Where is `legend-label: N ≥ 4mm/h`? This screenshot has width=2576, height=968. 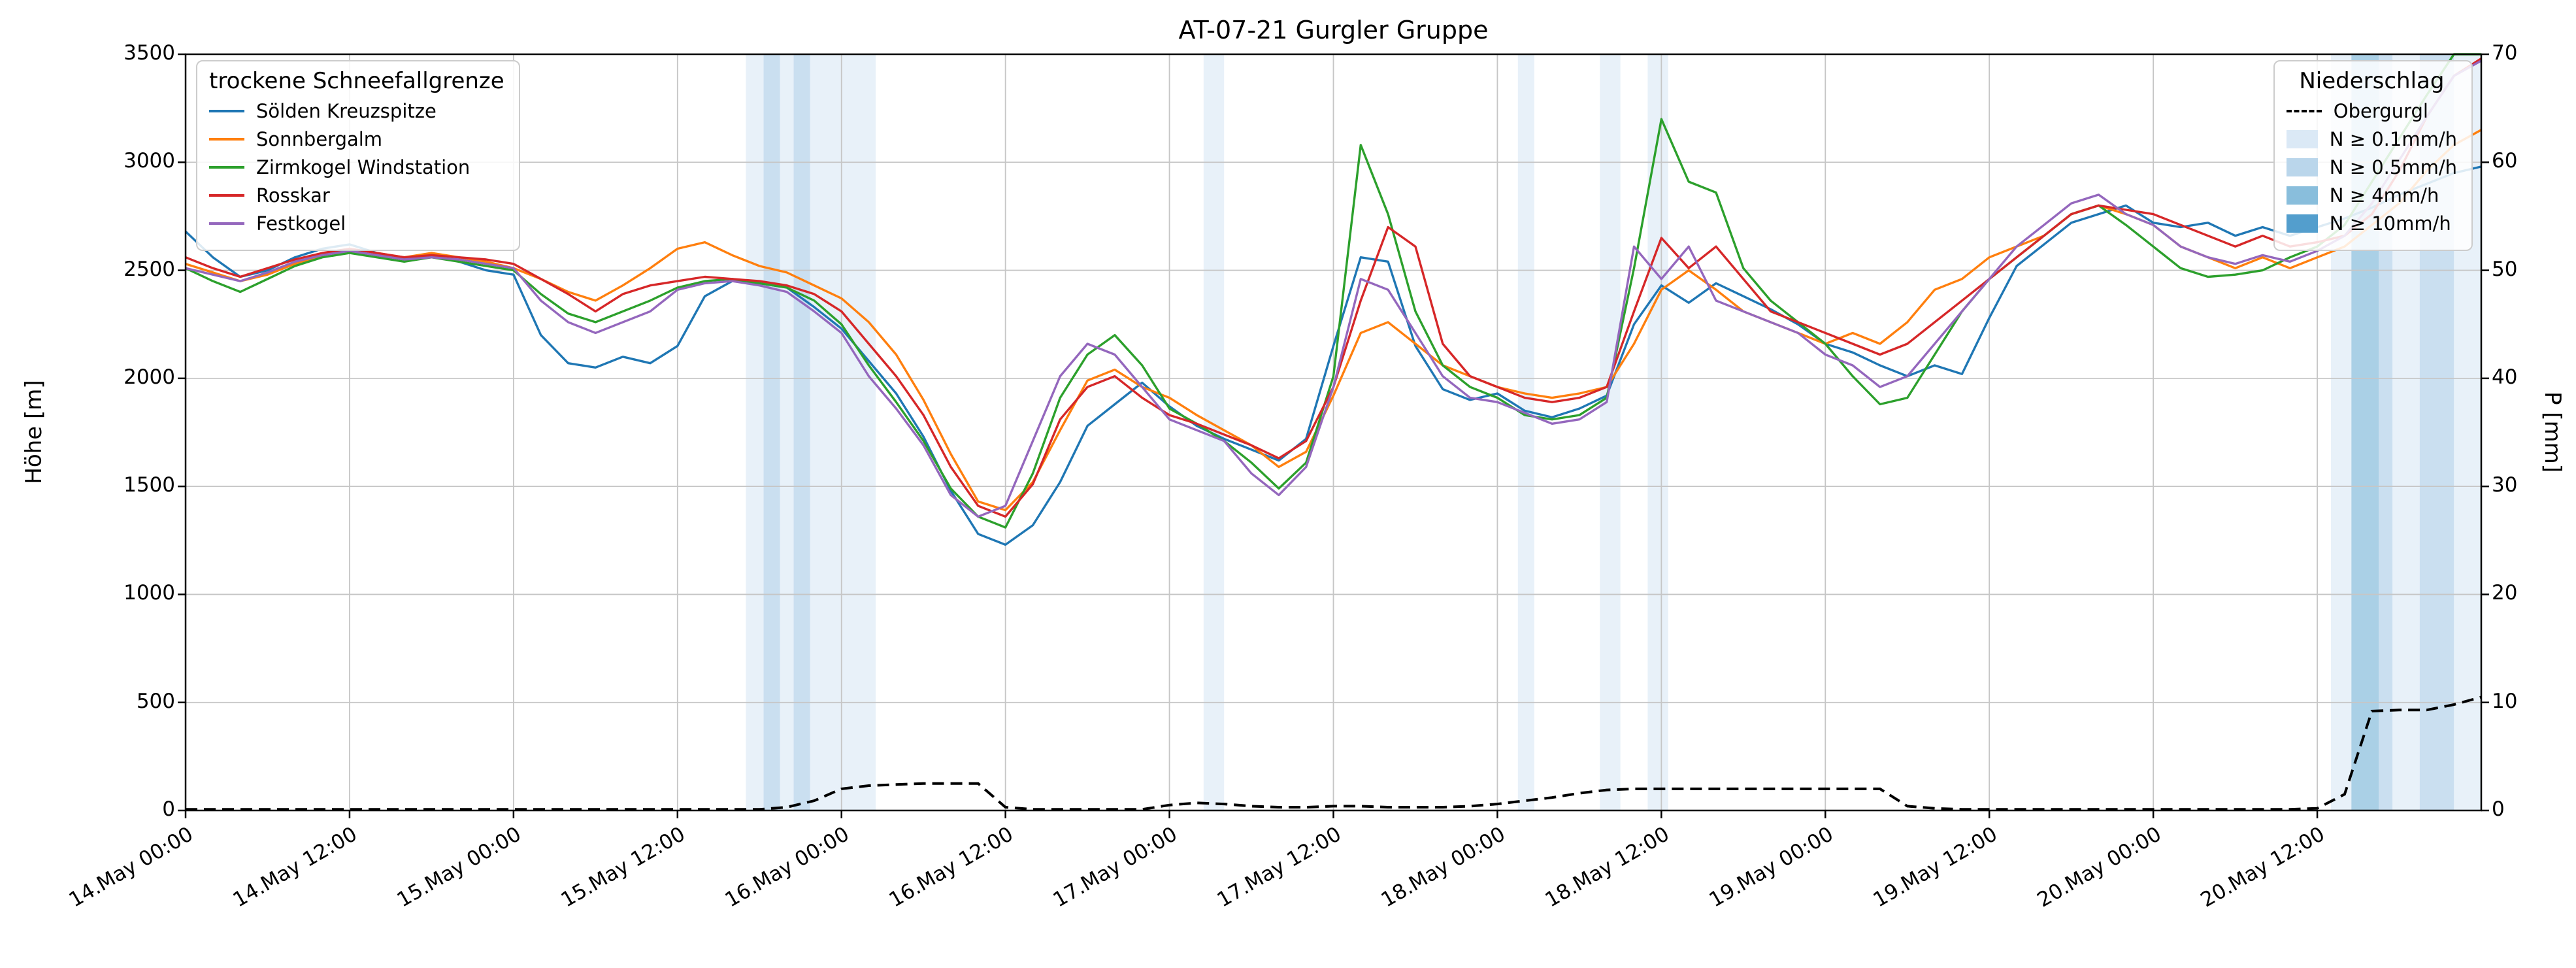 legend-label: N ≥ 4mm/h is located at coordinates (2384, 195).